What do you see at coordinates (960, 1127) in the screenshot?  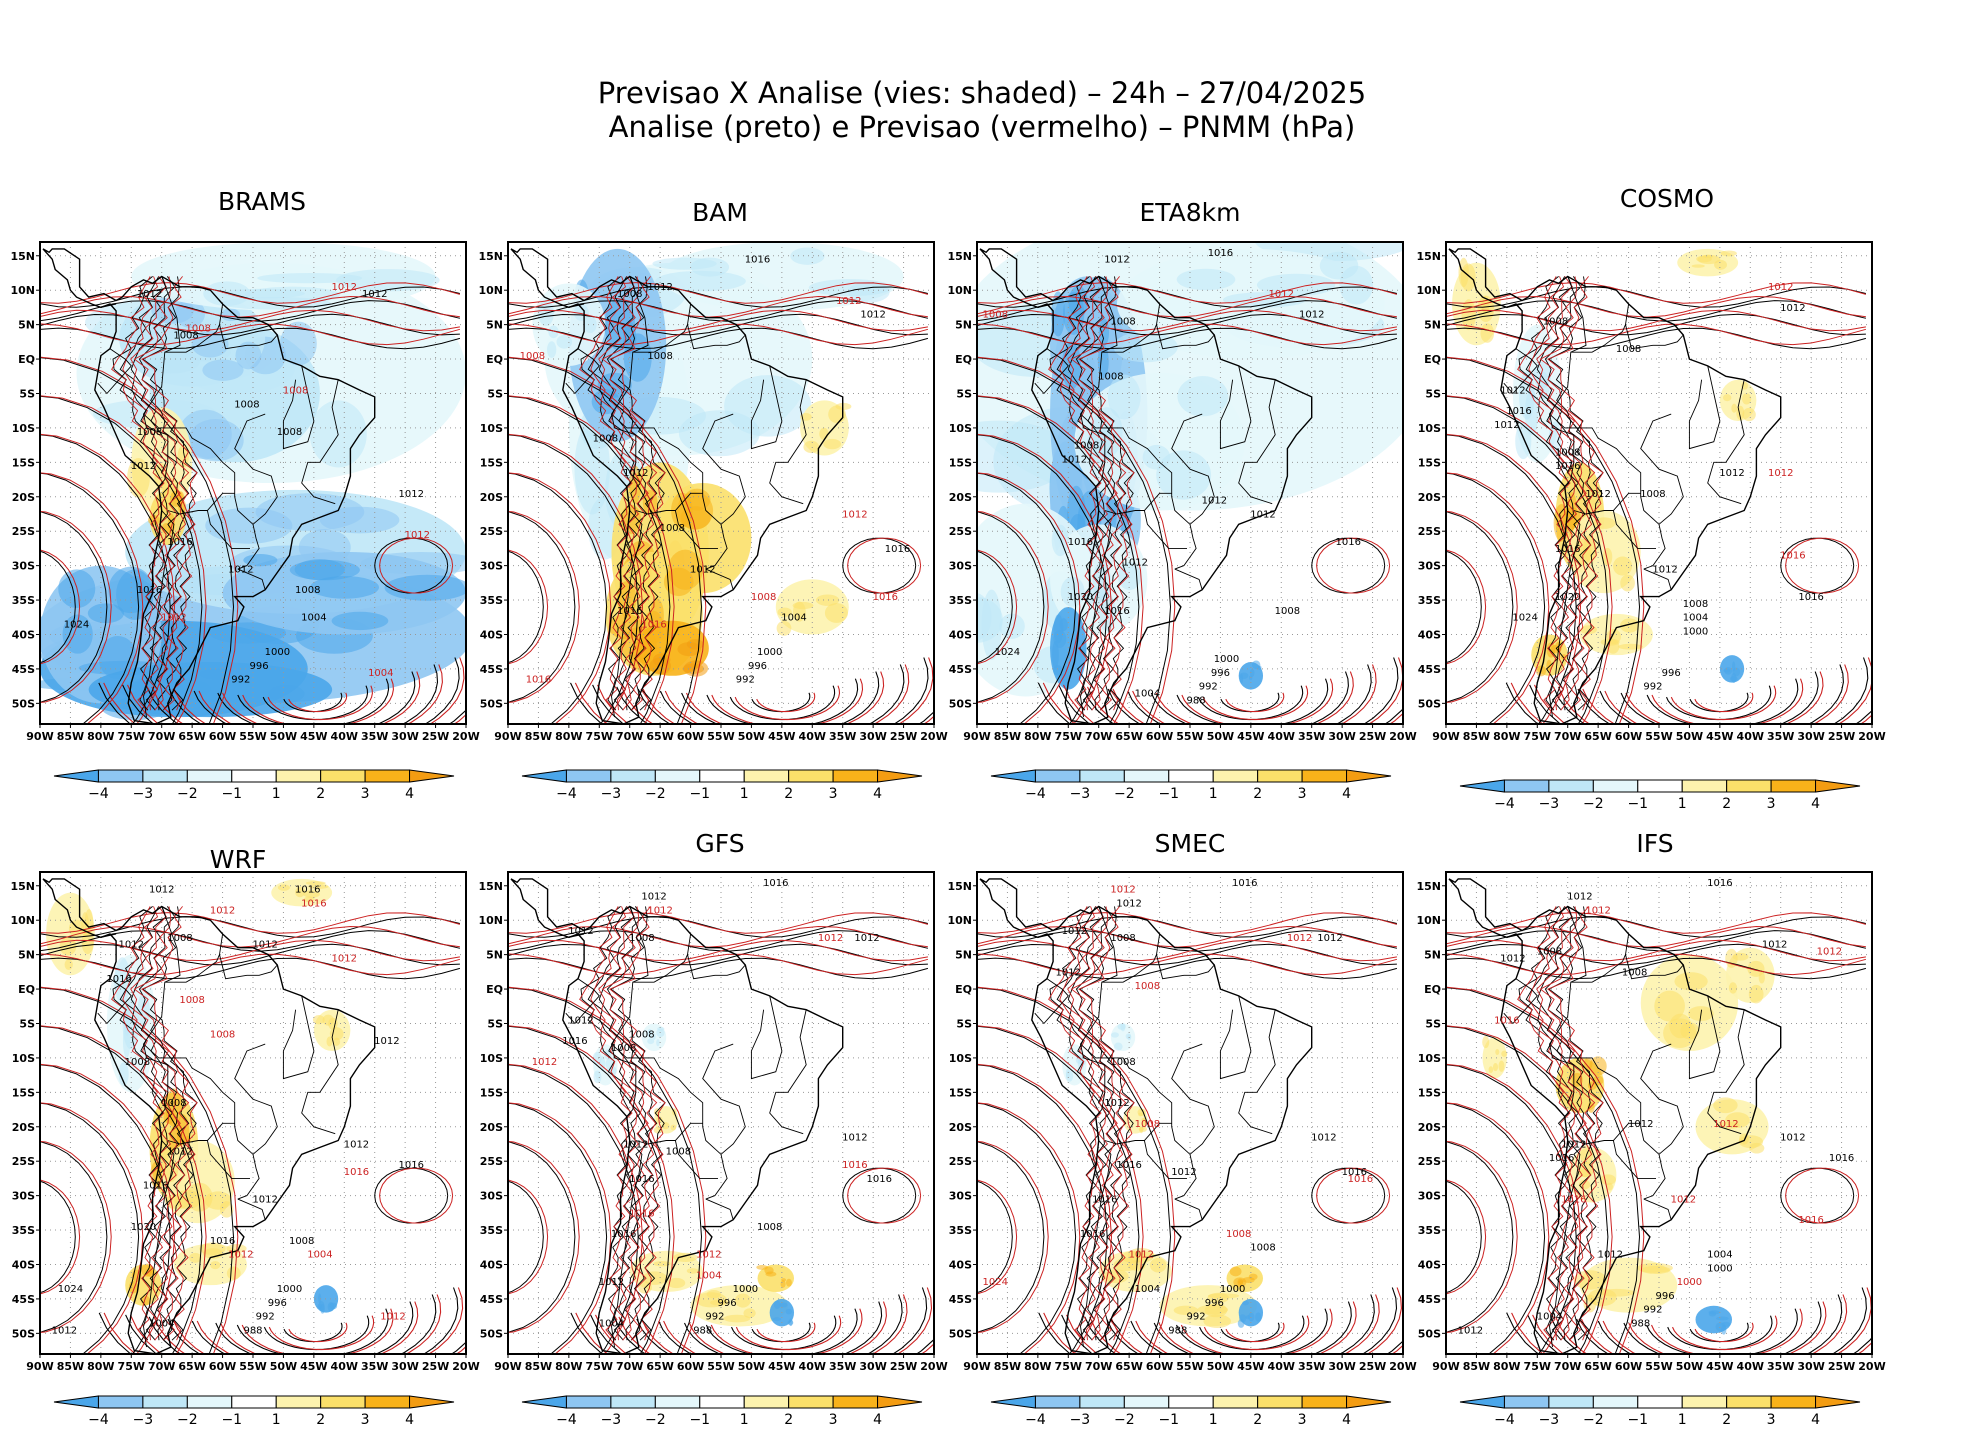 I see `lat-tick-label: 20S` at bounding box center [960, 1127].